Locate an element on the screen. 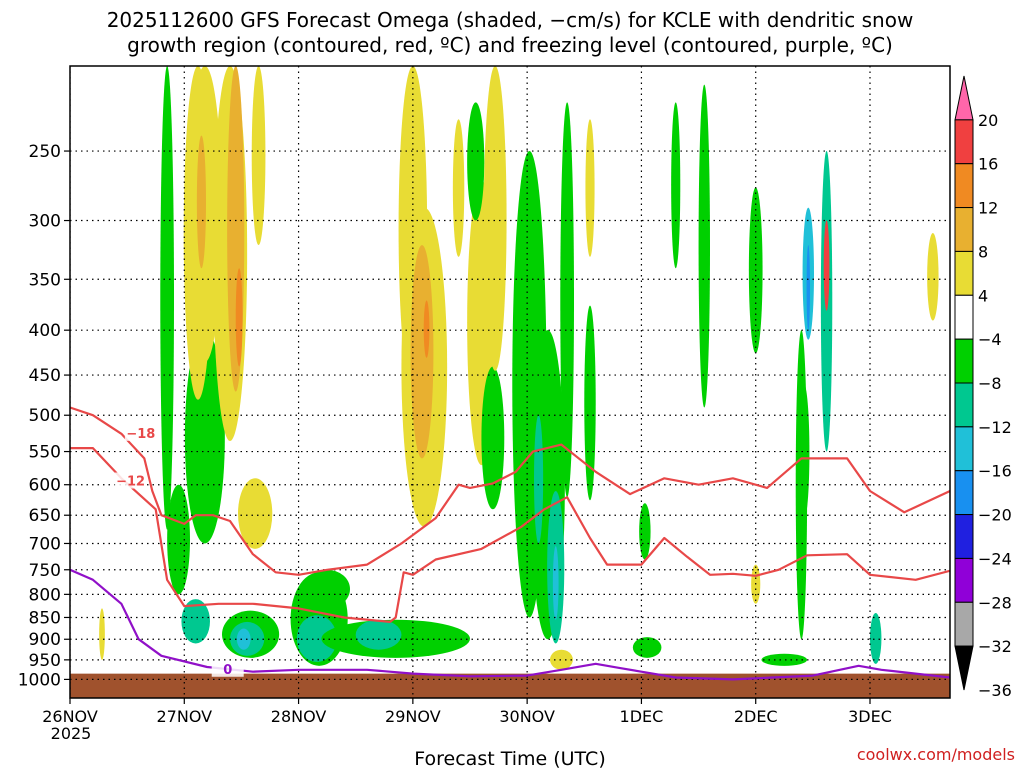  colorbar-tick-label: 8 is located at coordinates (983, 251).